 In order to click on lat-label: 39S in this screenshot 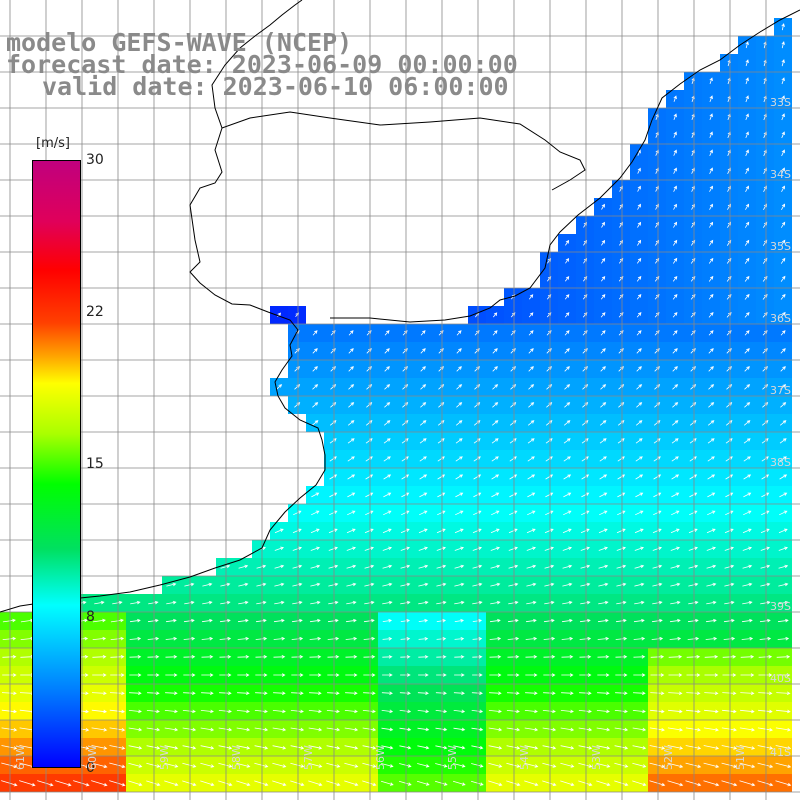, I will do `click(780, 606)`.